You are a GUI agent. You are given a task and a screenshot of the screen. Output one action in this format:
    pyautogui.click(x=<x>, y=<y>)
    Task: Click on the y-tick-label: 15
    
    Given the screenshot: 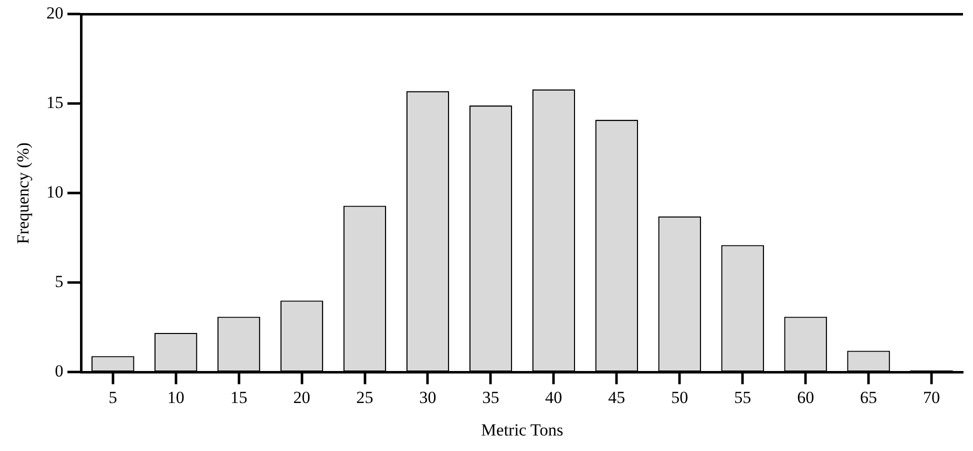 What is the action you would take?
    pyautogui.click(x=55, y=102)
    